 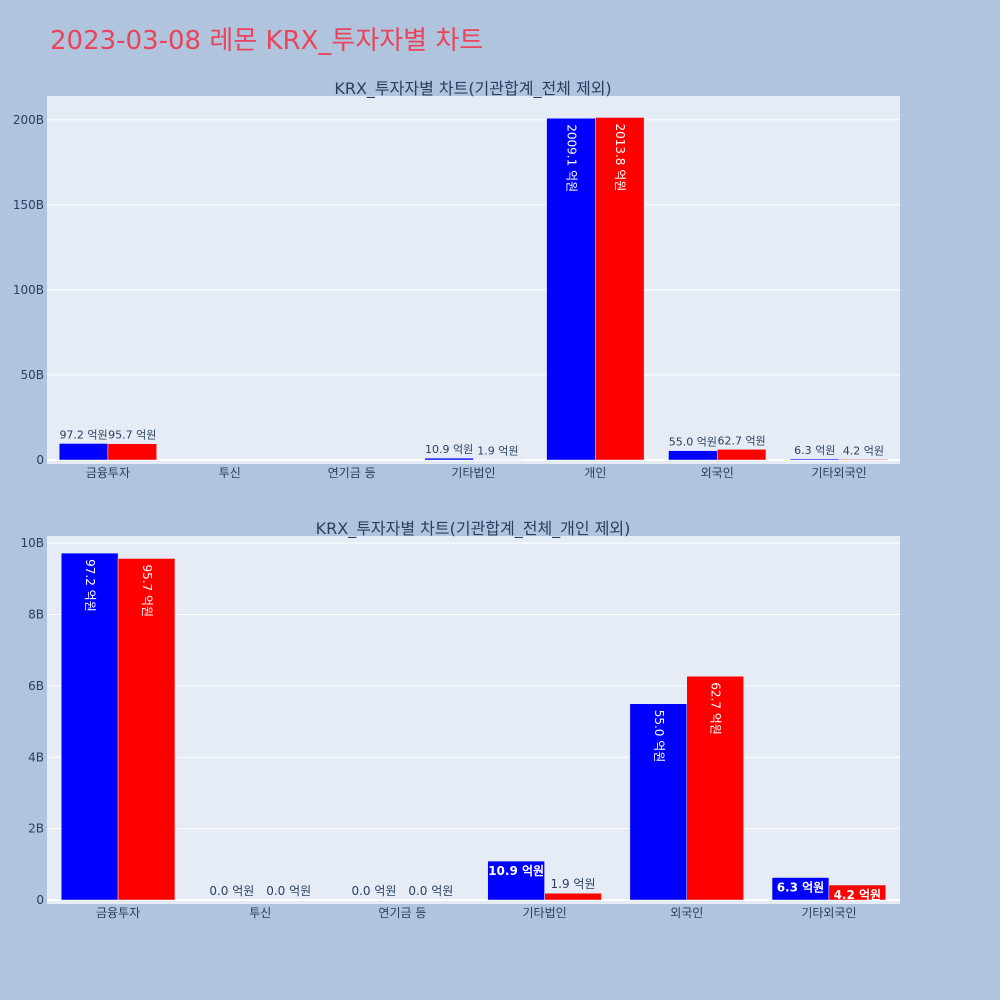 I want to click on y-axis-top: 0 50B 100B 150B 200B, so click(x=28, y=290).